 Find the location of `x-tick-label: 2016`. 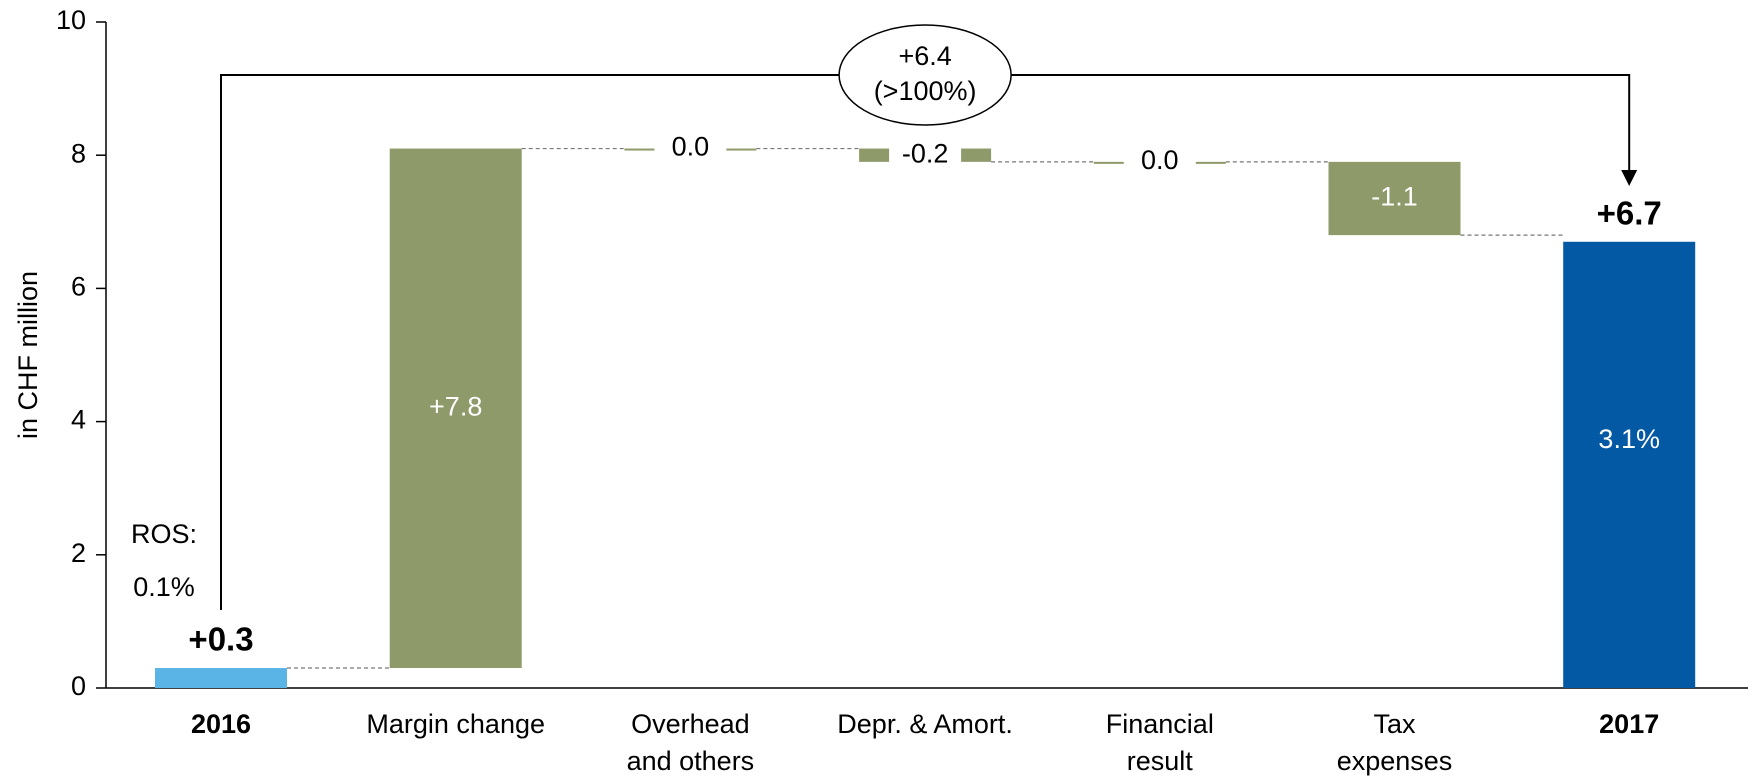

x-tick-label: 2016 is located at coordinates (221, 724).